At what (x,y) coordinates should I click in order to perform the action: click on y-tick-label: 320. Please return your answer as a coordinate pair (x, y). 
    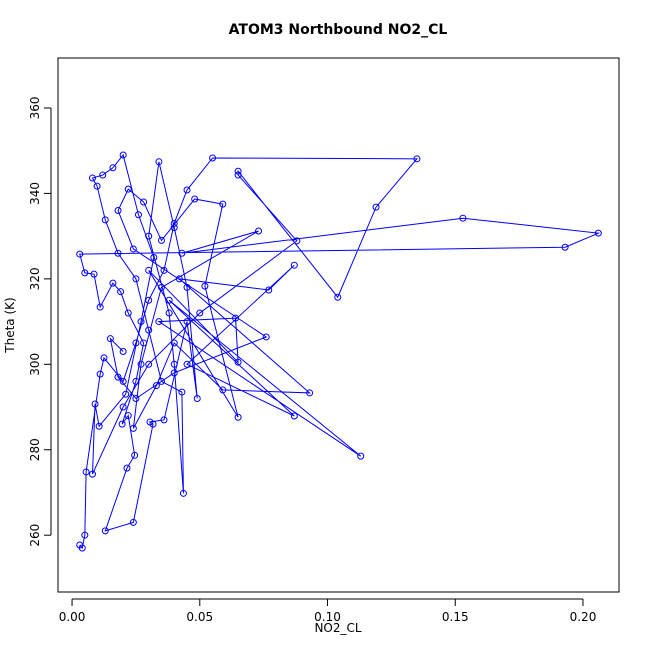
    Looking at the image, I should click on (35, 278).